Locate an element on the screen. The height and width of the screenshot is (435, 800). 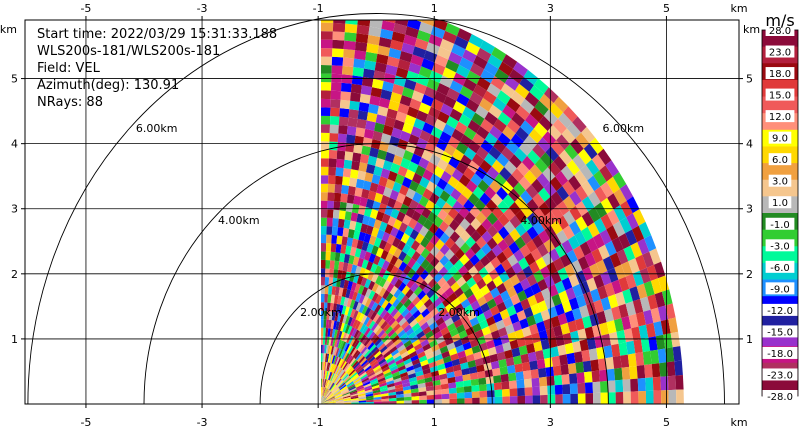
y-tick-label-left: 3 is located at coordinates (14, 209).